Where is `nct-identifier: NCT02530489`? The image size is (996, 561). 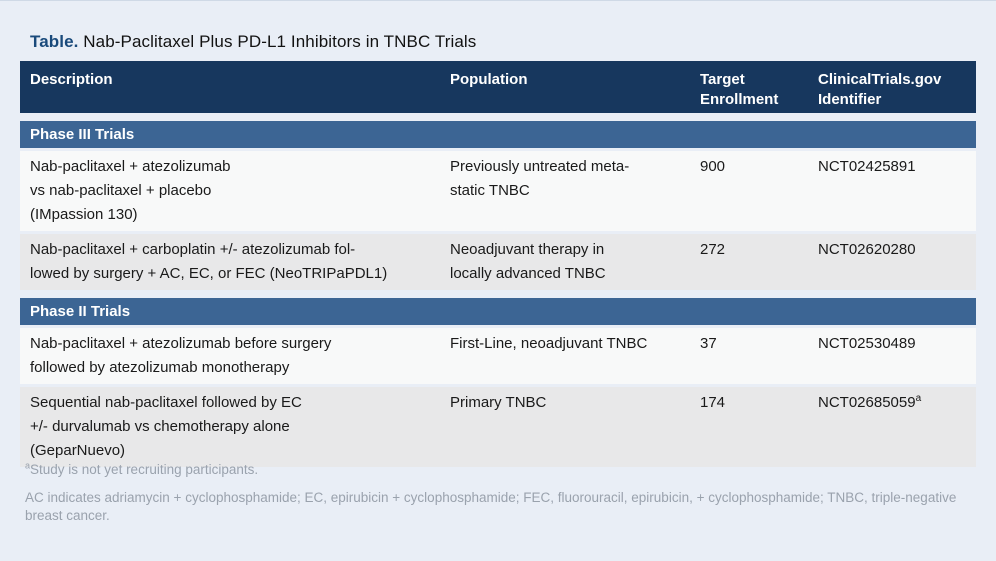
nct-identifier: NCT02530489 is located at coordinates (867, 343).